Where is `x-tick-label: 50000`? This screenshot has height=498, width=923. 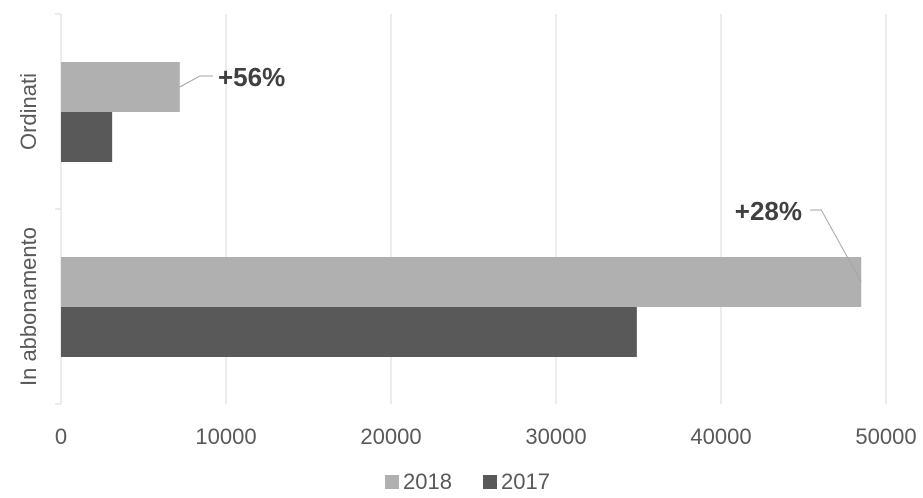 x-tick-label: 50000 is located at coordinates (885, 436).